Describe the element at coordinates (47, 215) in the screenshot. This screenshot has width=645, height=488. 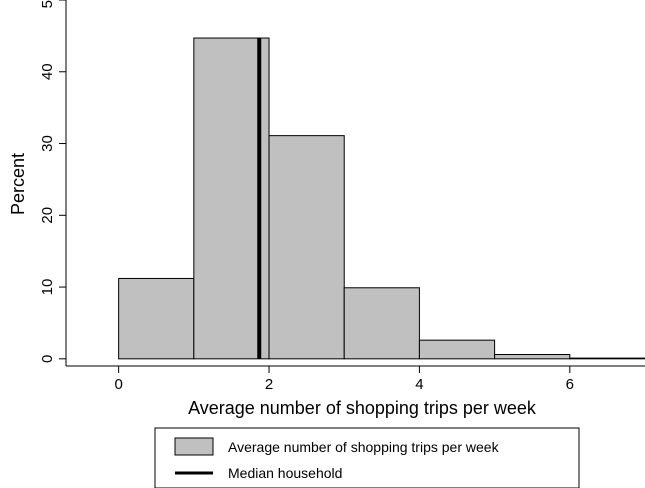
I see `y-tick-label: 20` at that location.